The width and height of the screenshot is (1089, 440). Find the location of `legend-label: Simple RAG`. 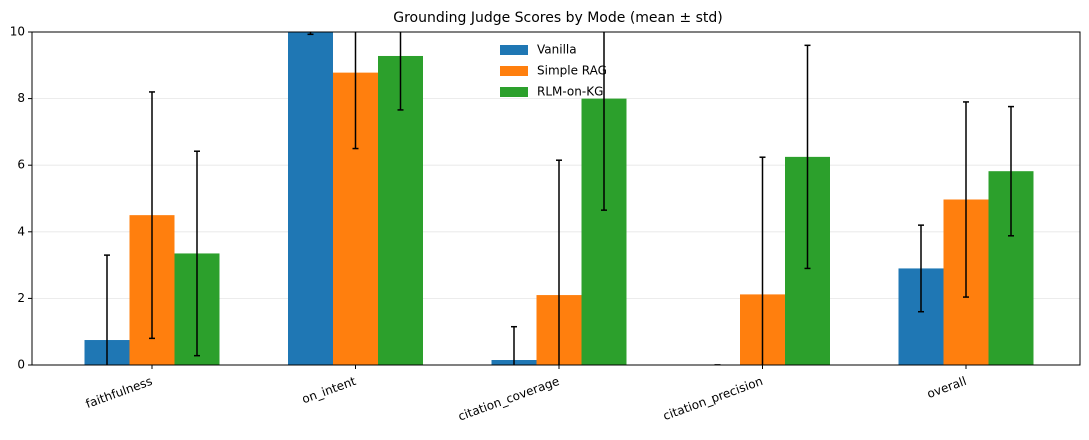

legend-label: Simple RAG is located at coordinates (572, 71).